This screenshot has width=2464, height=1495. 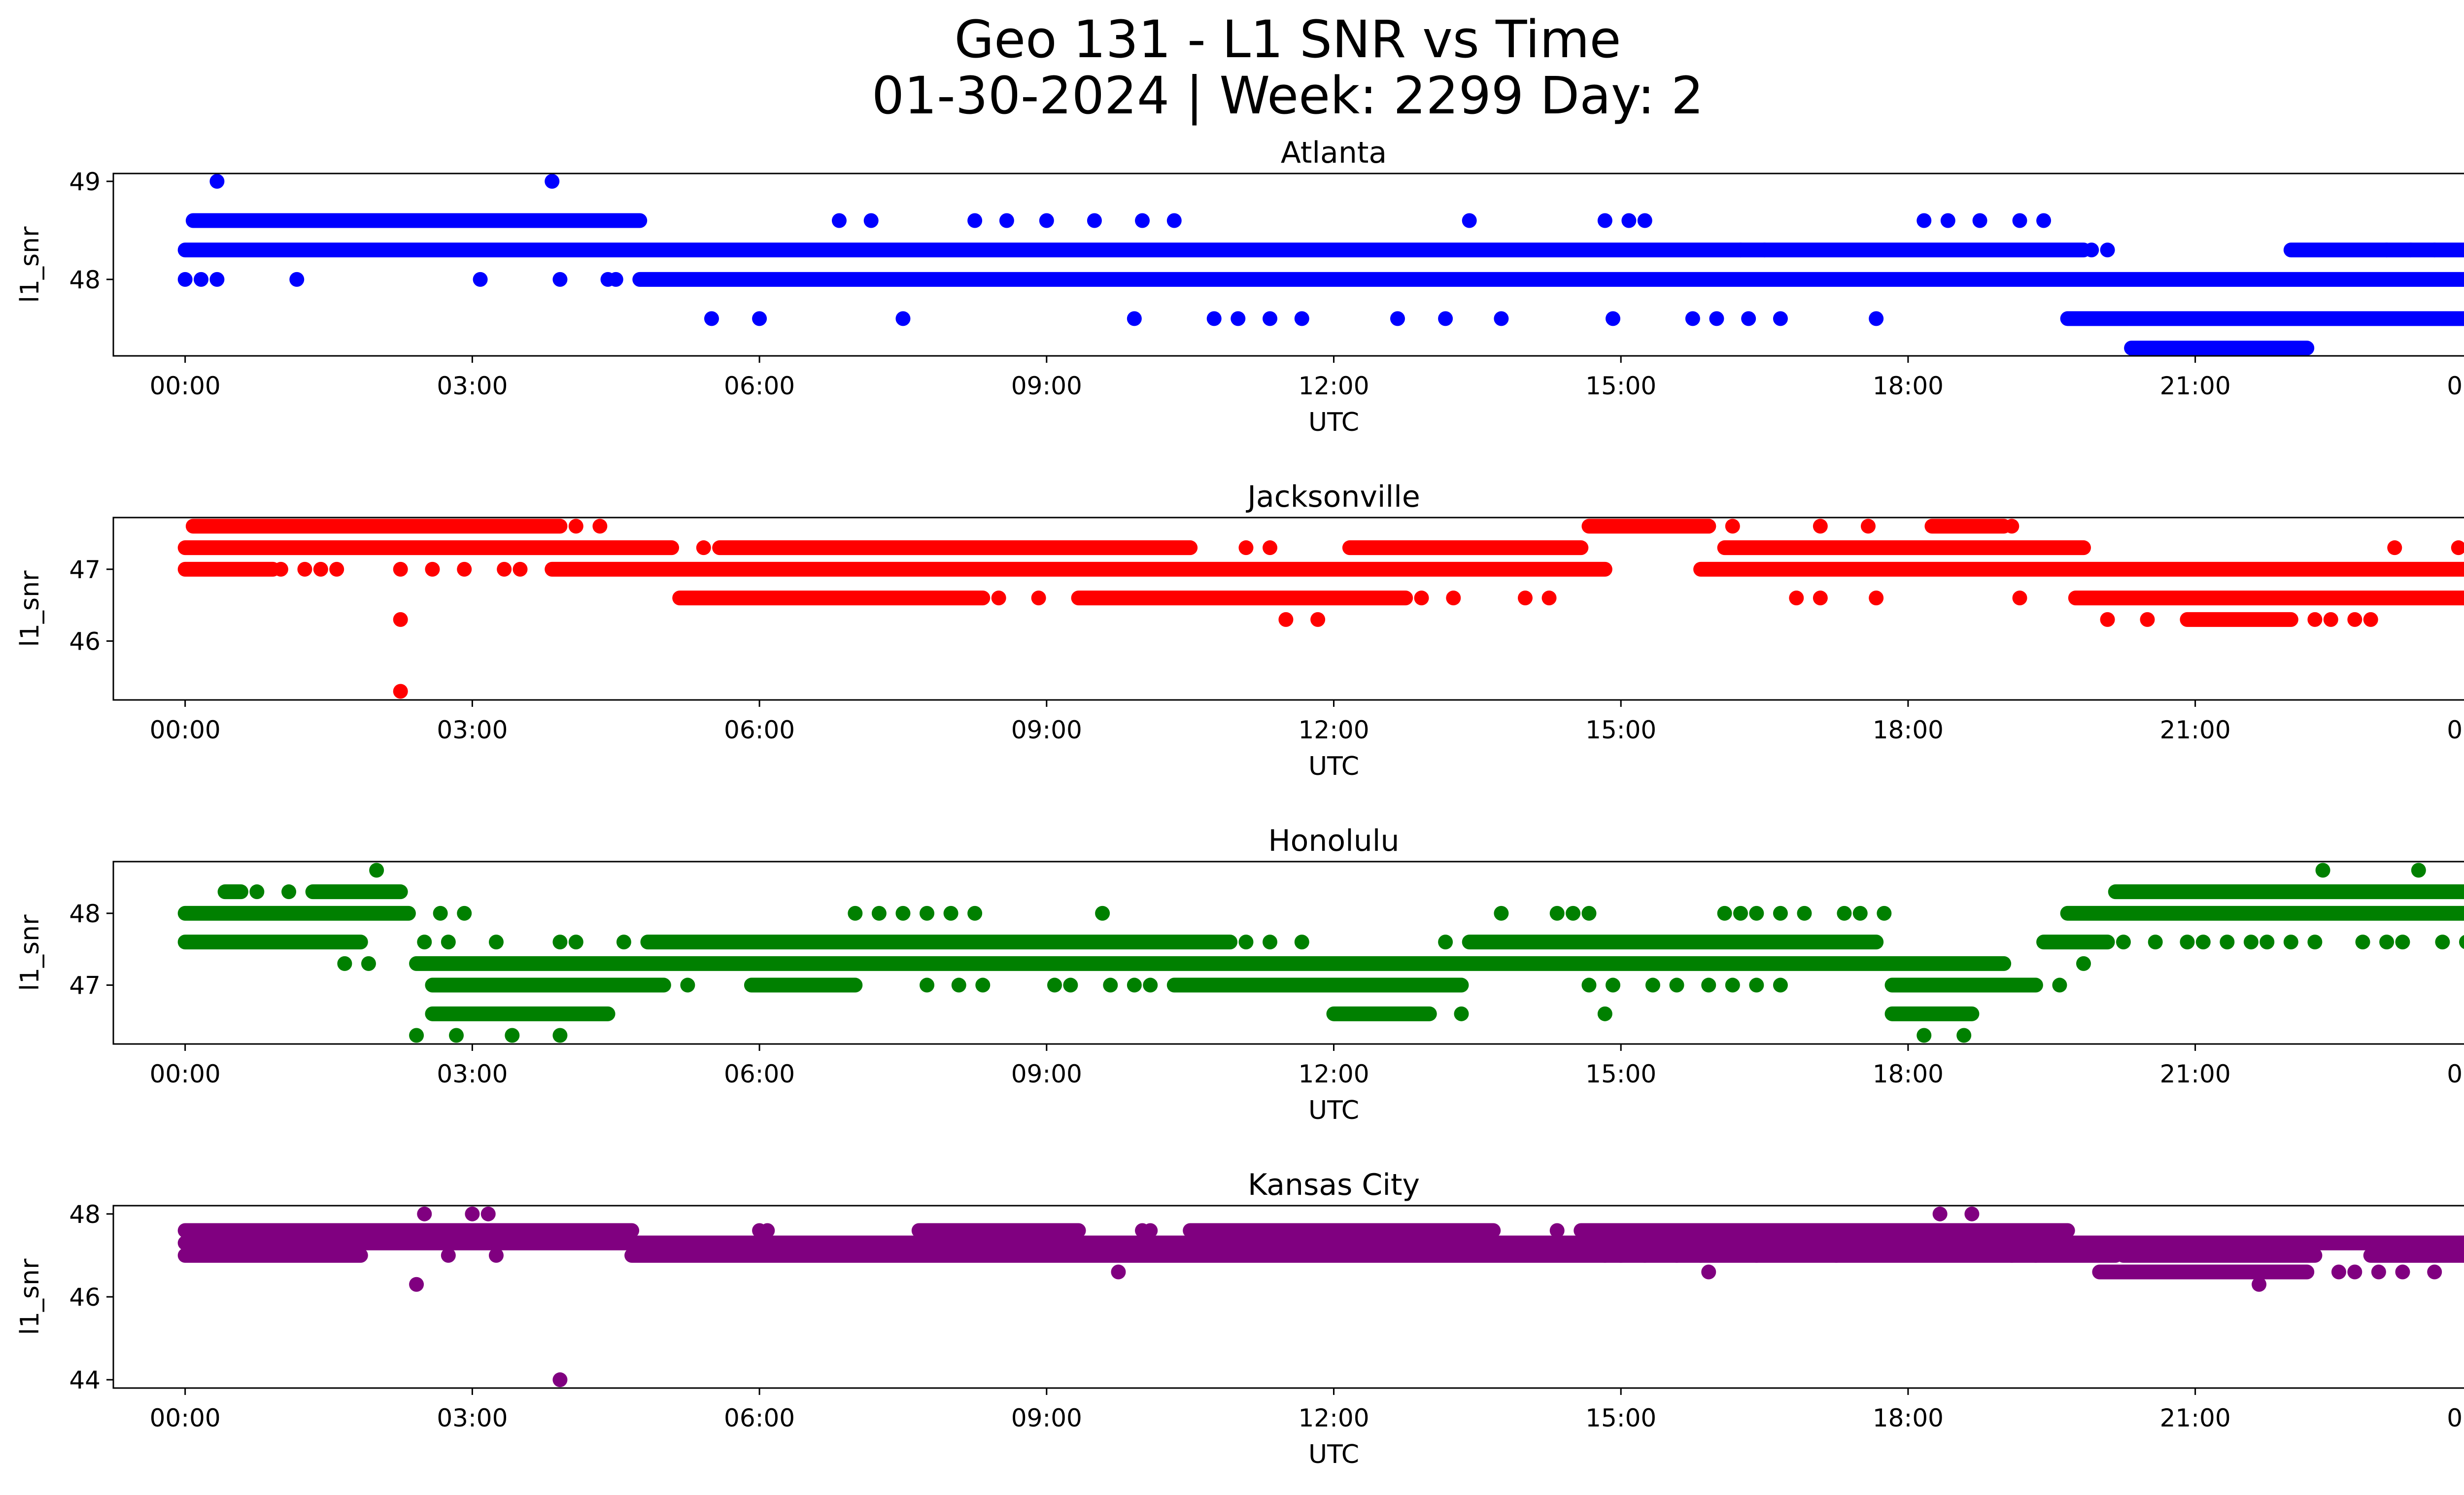 What do you see at coordinates (1333, 386) in the screenshot?
I see `x-tick-label: 12:00` at bounding box center [1333, 386].